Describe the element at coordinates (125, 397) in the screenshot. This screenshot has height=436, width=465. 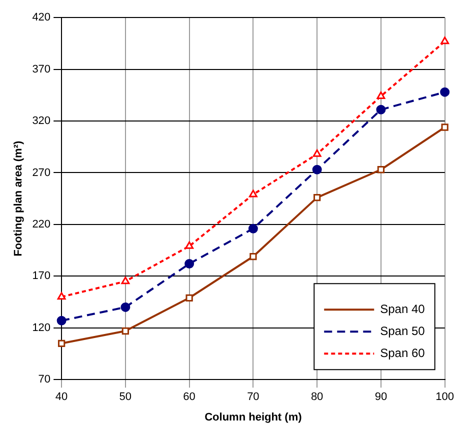
I see `x-tick-label: 50` at that location.